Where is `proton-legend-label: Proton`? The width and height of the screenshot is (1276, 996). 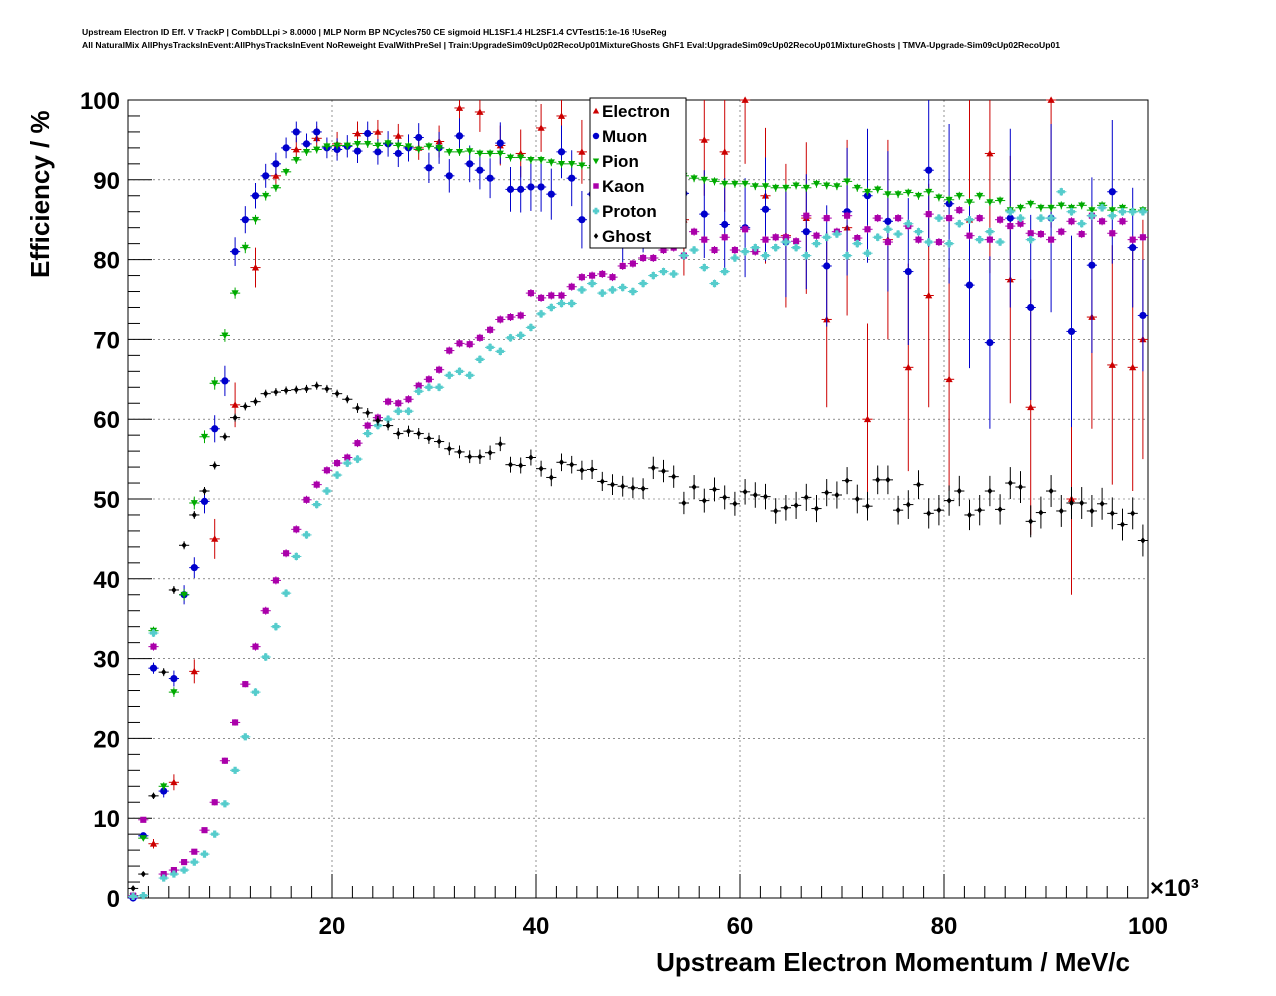 proton-legend-label: Proton is located at coordinates (629, 211).